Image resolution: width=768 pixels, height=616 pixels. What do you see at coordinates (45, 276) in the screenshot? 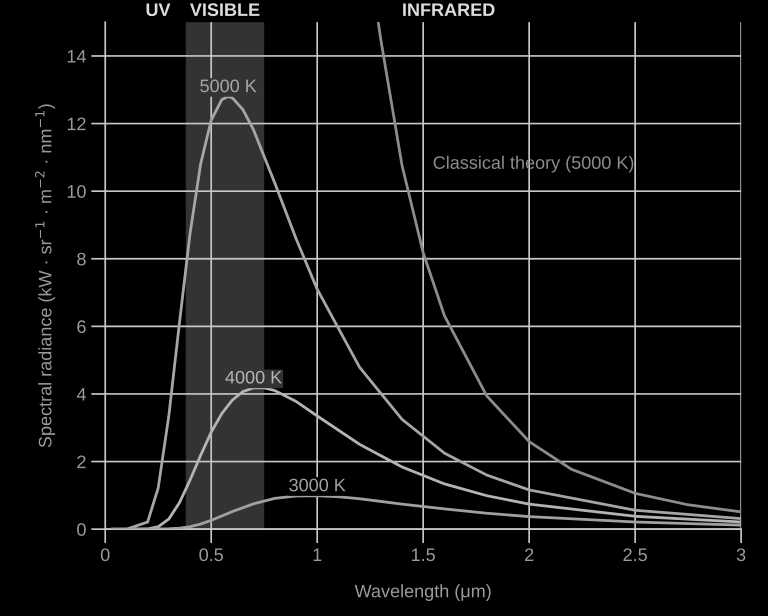
I see `y-axis-title: Spectral radiance (kW · sr$^{−1}$ · m$^{−2}$ · nm$^{−1}$)` at bounding box center [45, 276].